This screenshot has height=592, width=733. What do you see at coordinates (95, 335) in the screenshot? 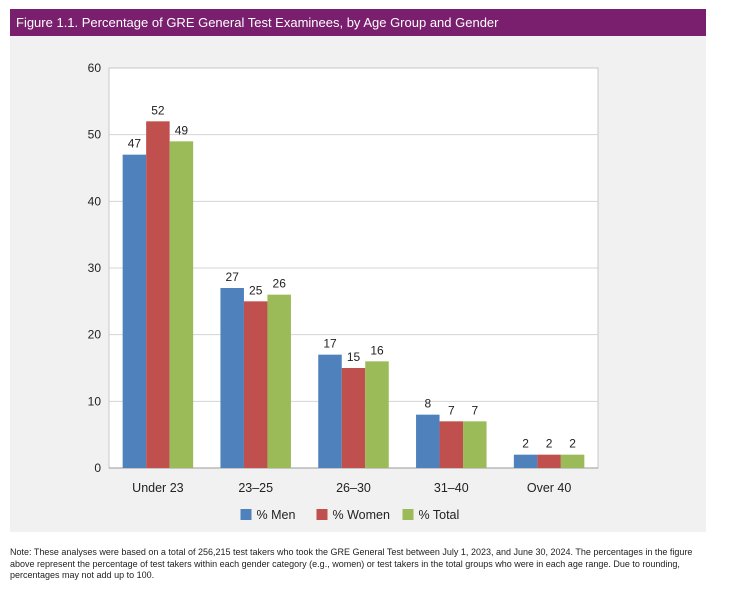
I see `y-tick-label: 20` at bounding box center [95, 335].